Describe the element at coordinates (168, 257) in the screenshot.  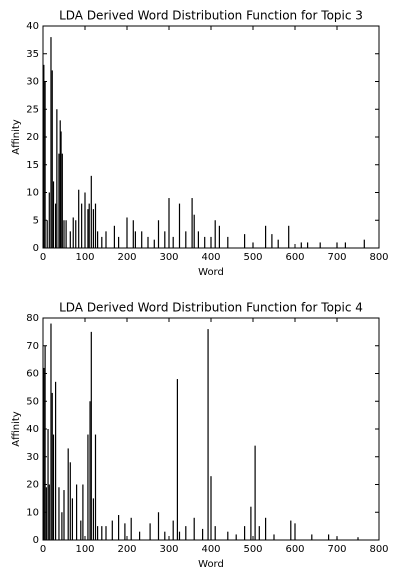
I see `x-tick-label: 300` at that location.